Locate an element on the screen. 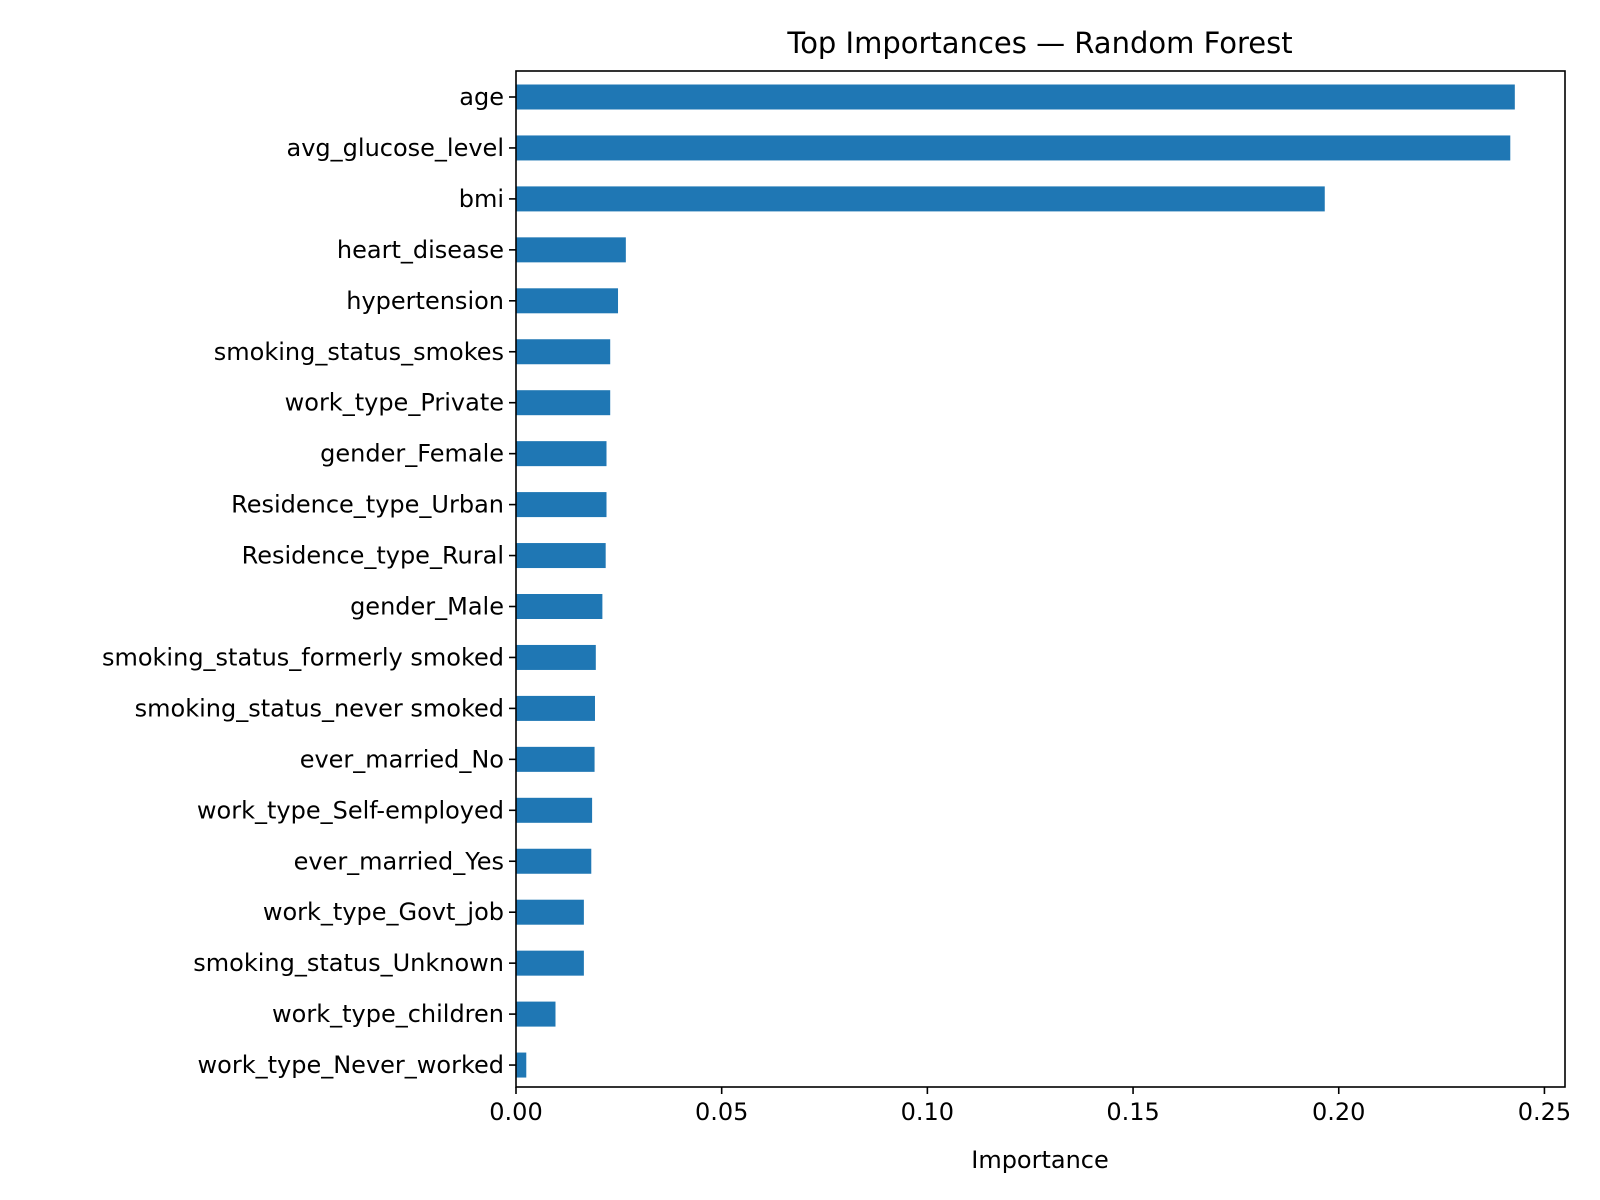 The width and height of the screenshot is (1600, 1200). bar-work-type-children is located at coordinates (536, 1014).